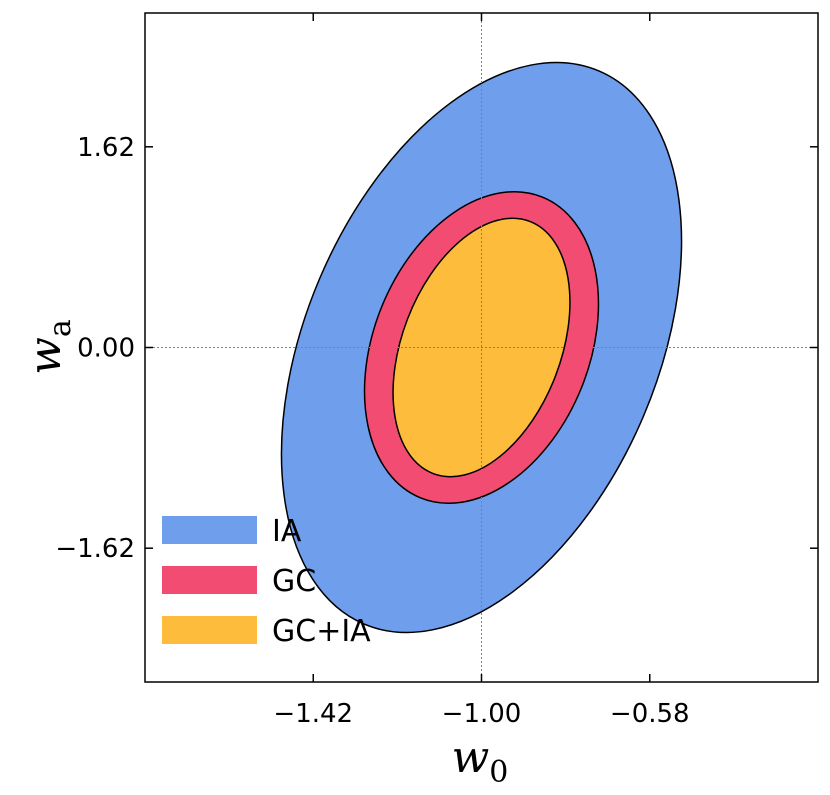  Describe the element at coordinates (106, 148) in the screenshot. I see `y-tick-label: 1.62` at that location.